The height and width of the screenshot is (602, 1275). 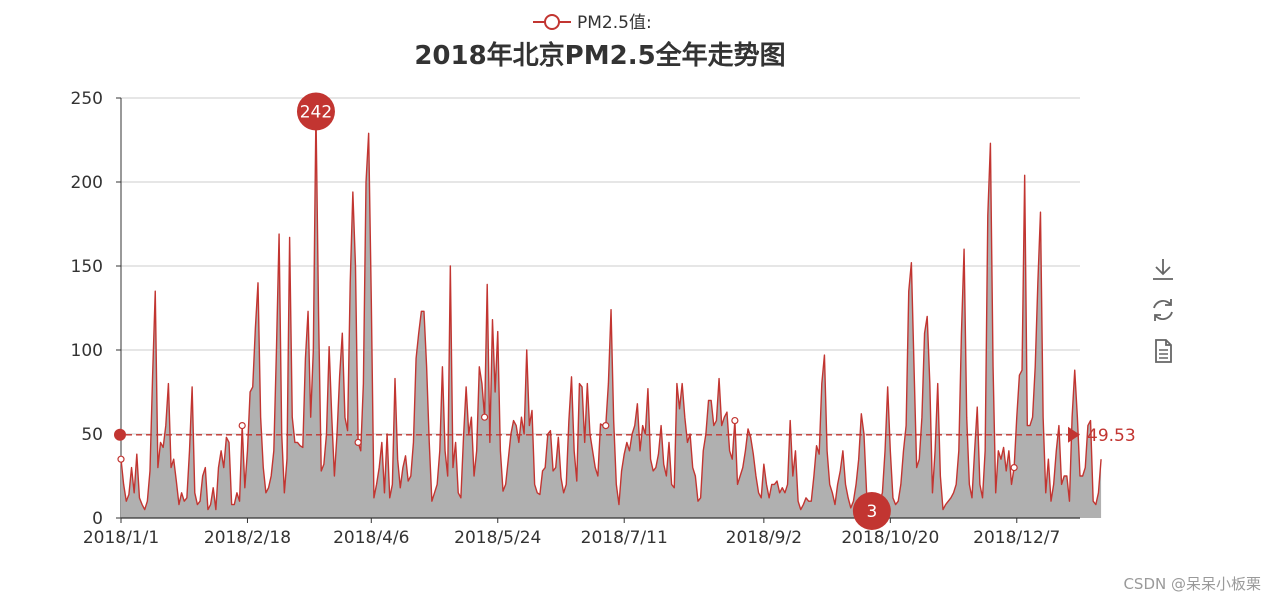 I want to click on markpoint-label: 242, so click(x=316, y=112).